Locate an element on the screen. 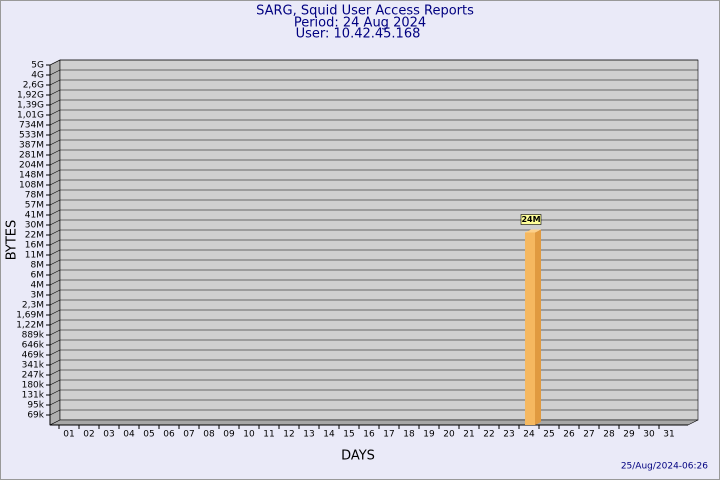 The height and width of the screenshot is (480, 720). bar is located at coordinates (530, 328).